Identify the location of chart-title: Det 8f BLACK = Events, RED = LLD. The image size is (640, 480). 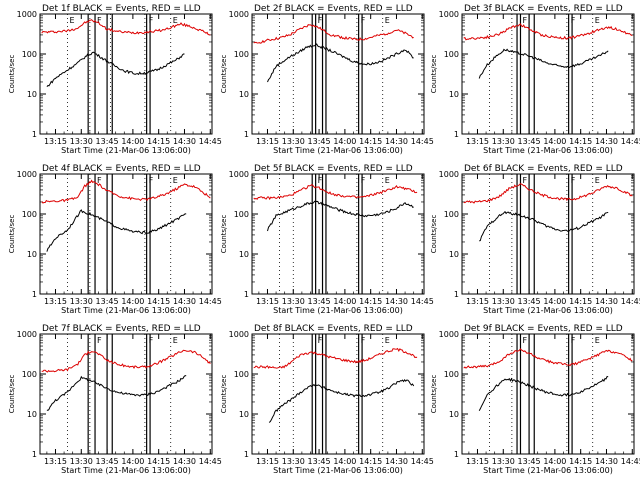
(333, 329).